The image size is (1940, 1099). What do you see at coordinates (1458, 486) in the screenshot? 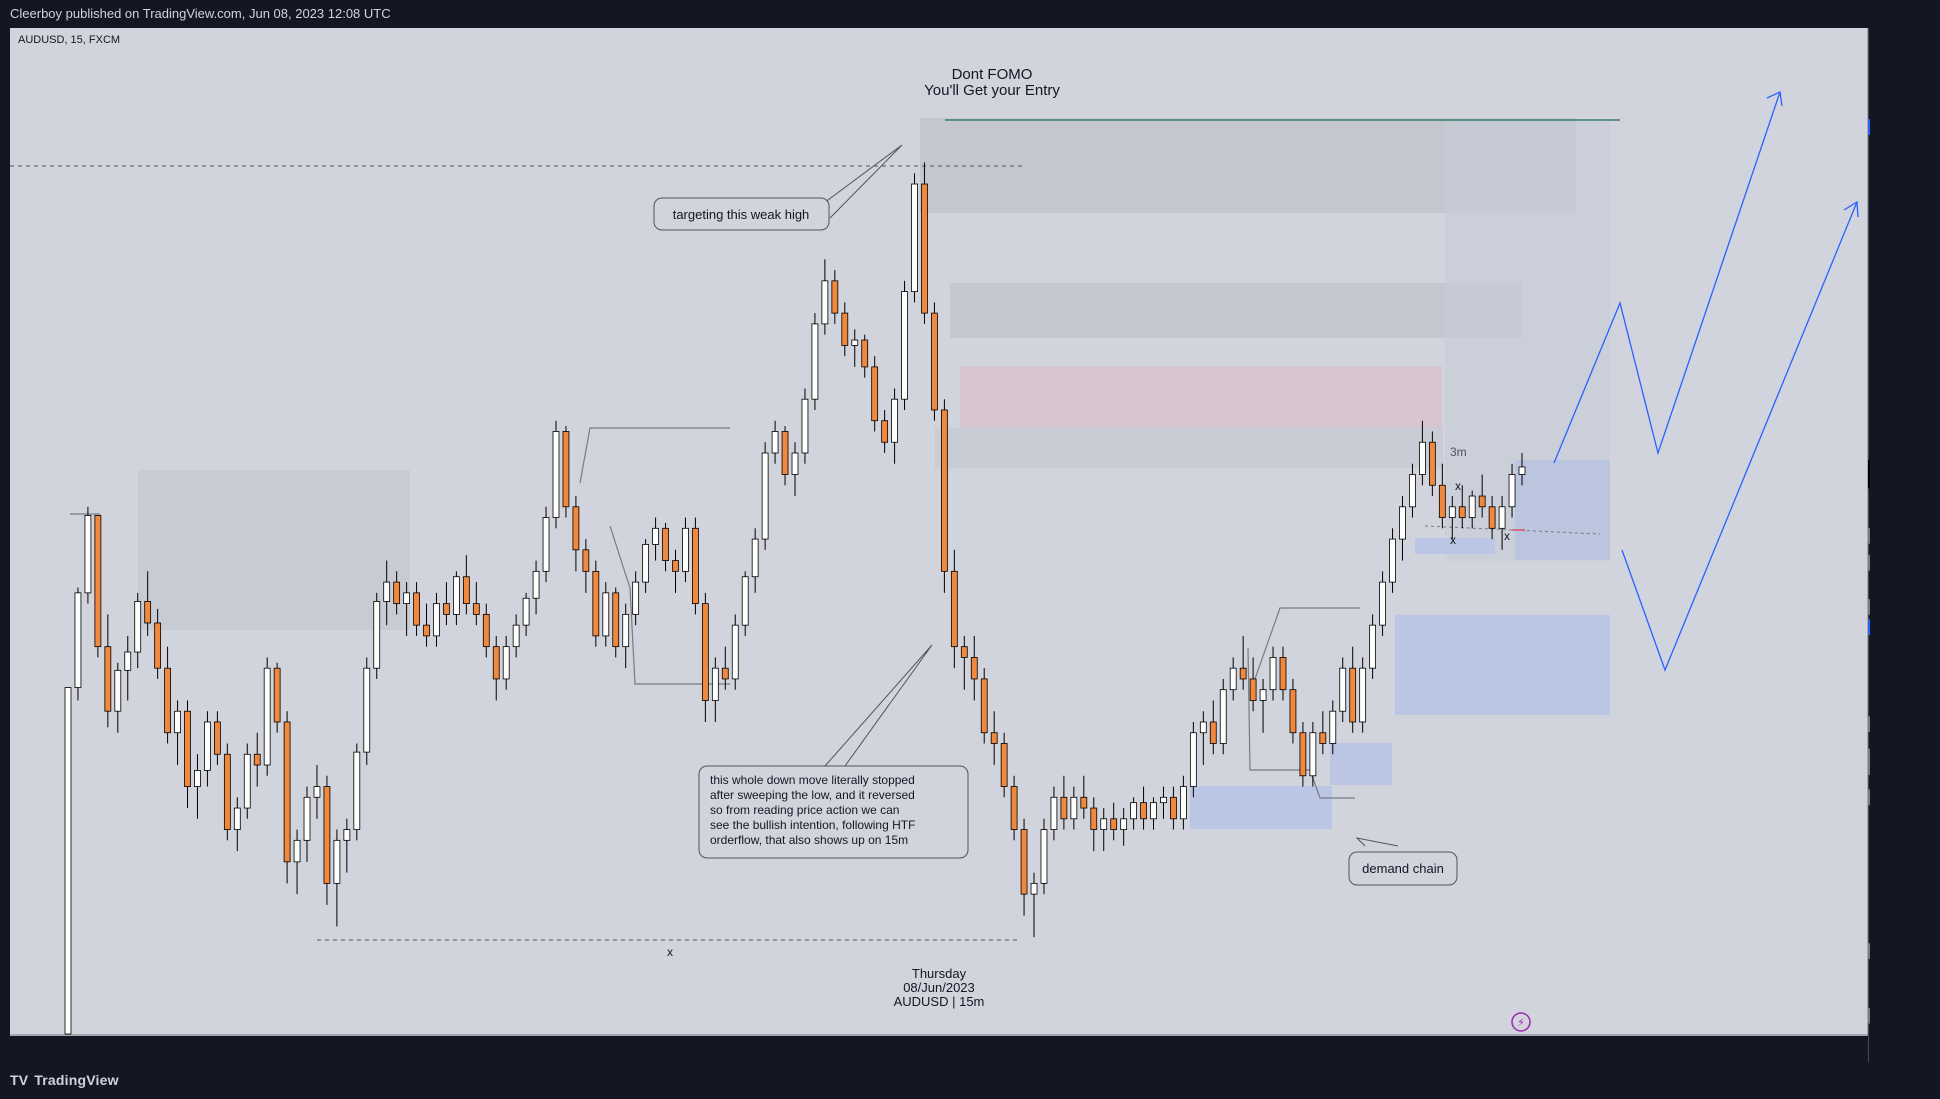
I see `x-mark-2: x` at bounding box center [1458, 486].